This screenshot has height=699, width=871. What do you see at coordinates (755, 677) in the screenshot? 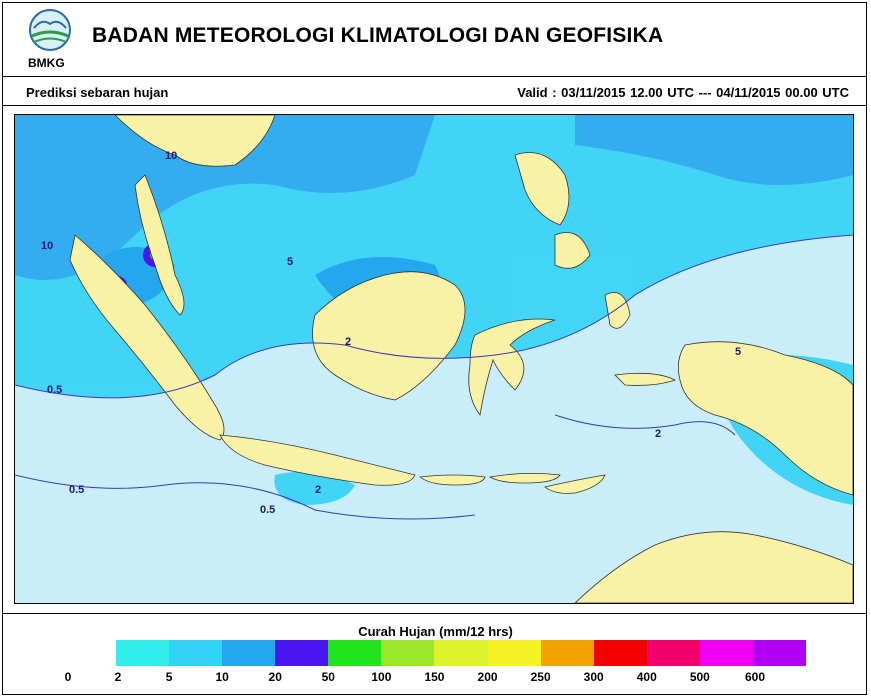
I see `legend-label: 600` at bounding box center [755, 677].